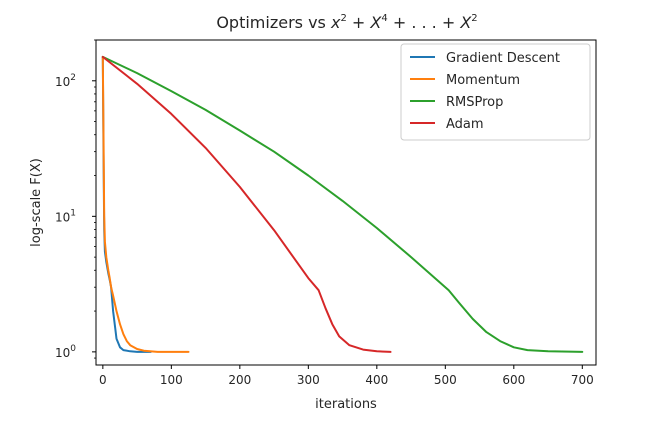  What do you see at coordinates (103, 380) in the screenshot?
I see `x-tick-label: 0` at bounding box center [103, 380].